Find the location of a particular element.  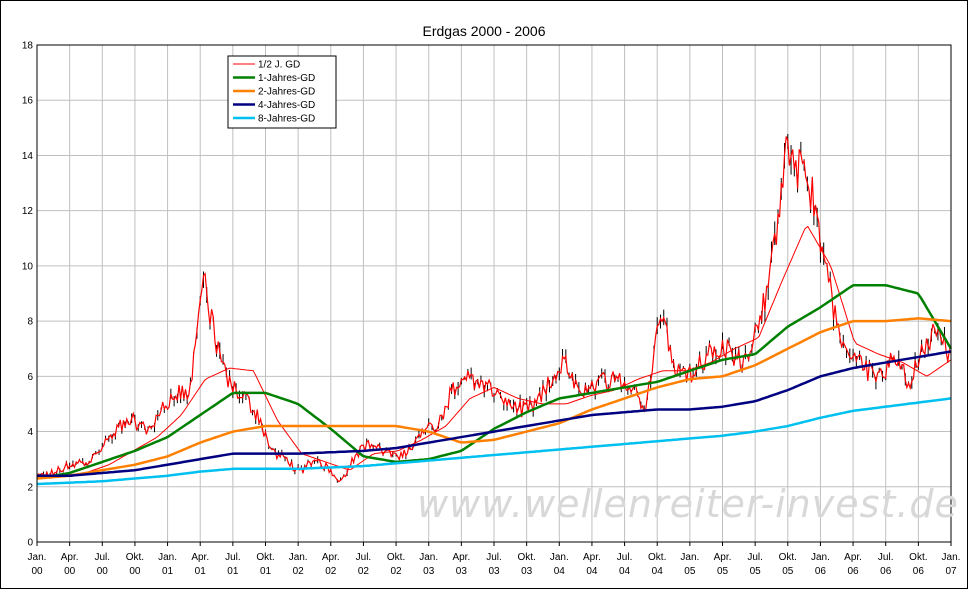

x-tick-label: Apr. 00 is located at coordinates (70, 564).